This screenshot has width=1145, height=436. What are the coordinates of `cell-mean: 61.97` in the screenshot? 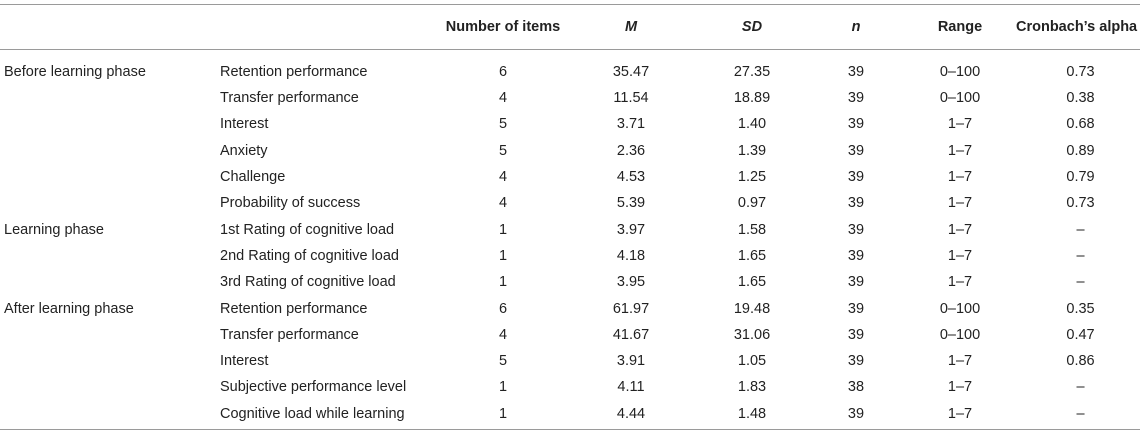 It's located at (631, 308).